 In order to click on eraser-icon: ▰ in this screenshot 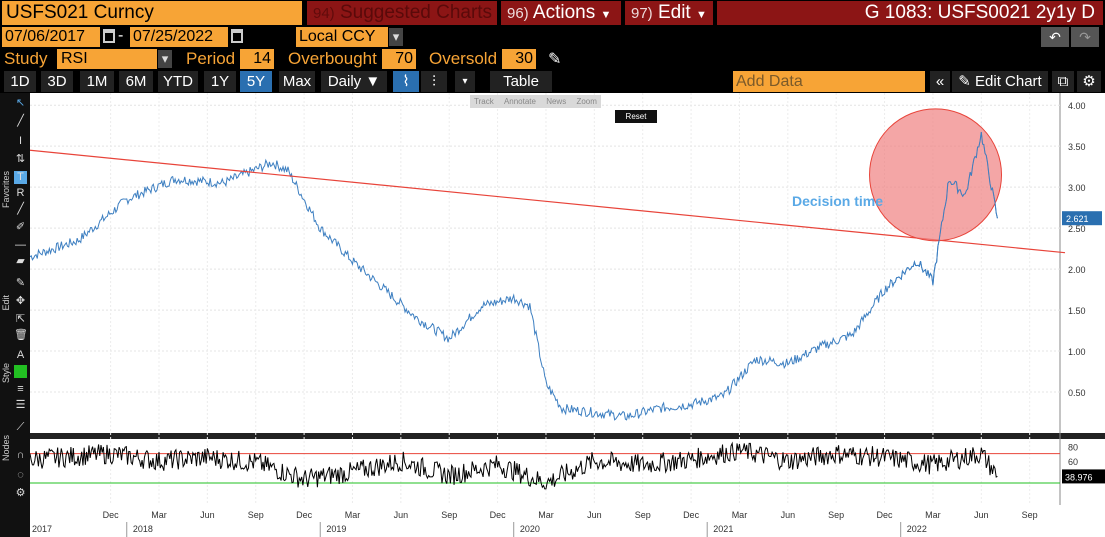, I will do `click(20, 261)`.